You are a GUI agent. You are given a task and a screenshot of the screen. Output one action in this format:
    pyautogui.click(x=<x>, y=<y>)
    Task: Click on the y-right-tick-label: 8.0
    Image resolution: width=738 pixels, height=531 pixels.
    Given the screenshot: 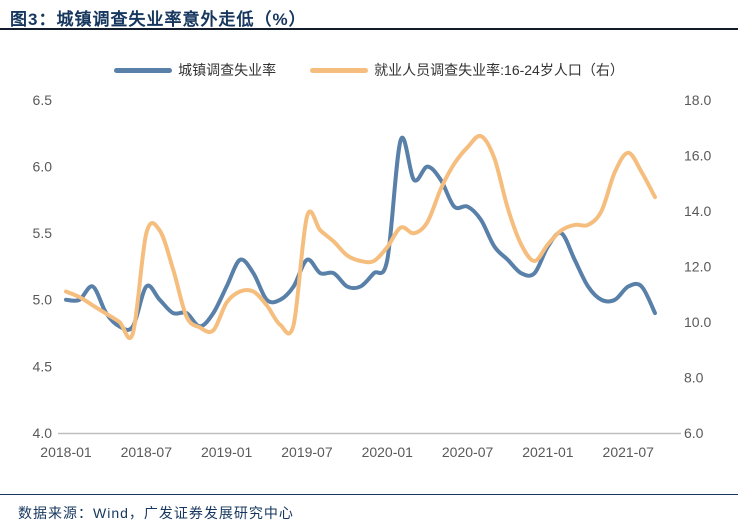 What is the action you would take?
    pyautogui.click(x=694, y=377)
    